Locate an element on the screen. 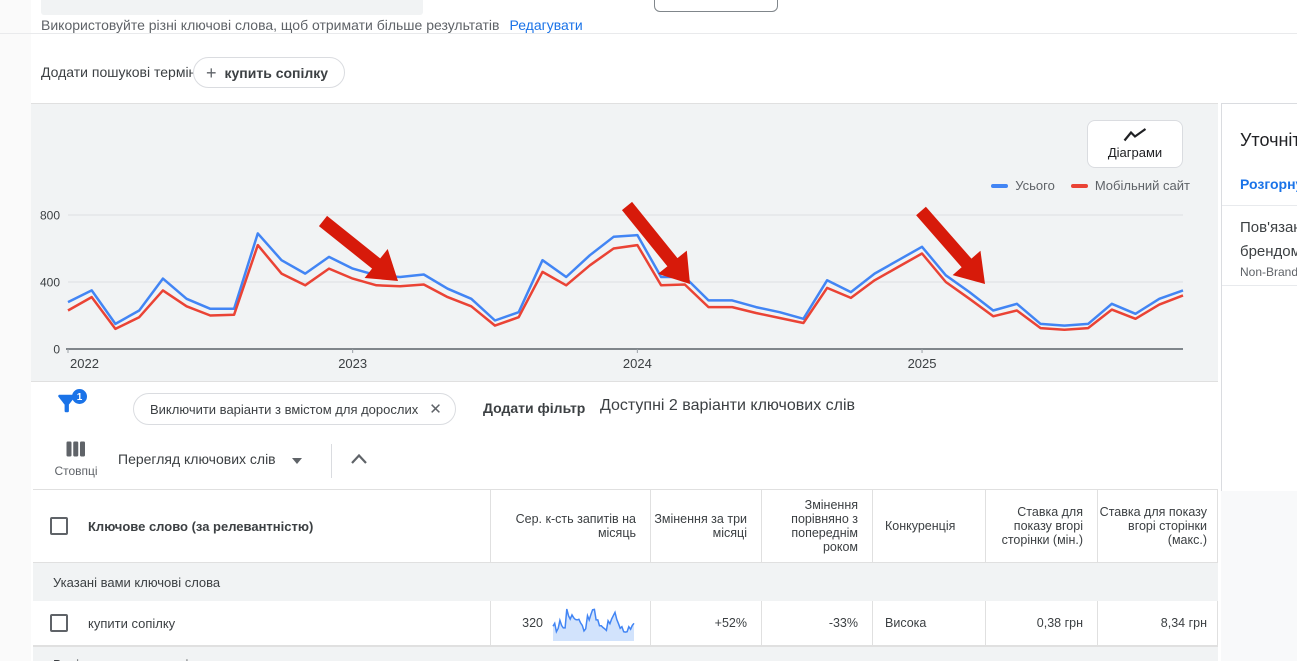 Image resolution: width=1297 pixels, height=661 pixels. show-chart-icon is located at coordinates (1135, 135).